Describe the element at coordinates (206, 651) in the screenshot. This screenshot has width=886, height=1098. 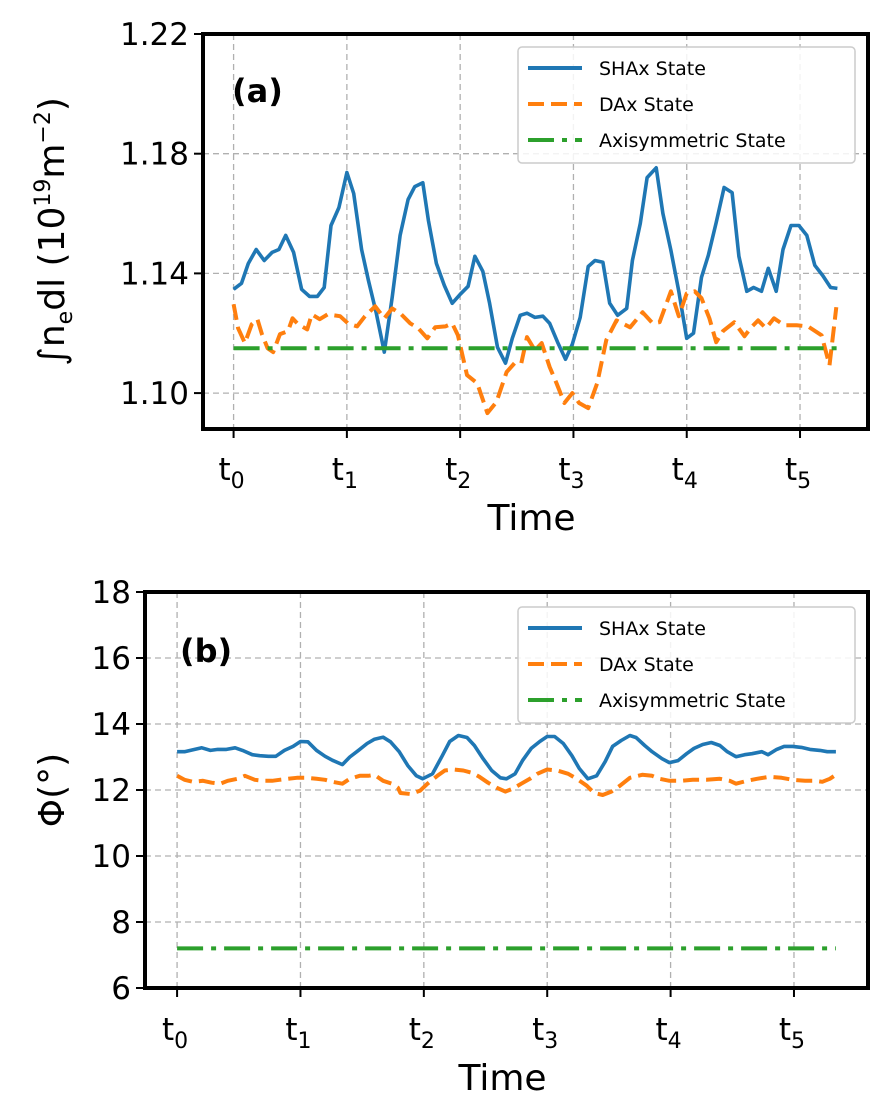
I see `panel-tag: (b)` at that location.